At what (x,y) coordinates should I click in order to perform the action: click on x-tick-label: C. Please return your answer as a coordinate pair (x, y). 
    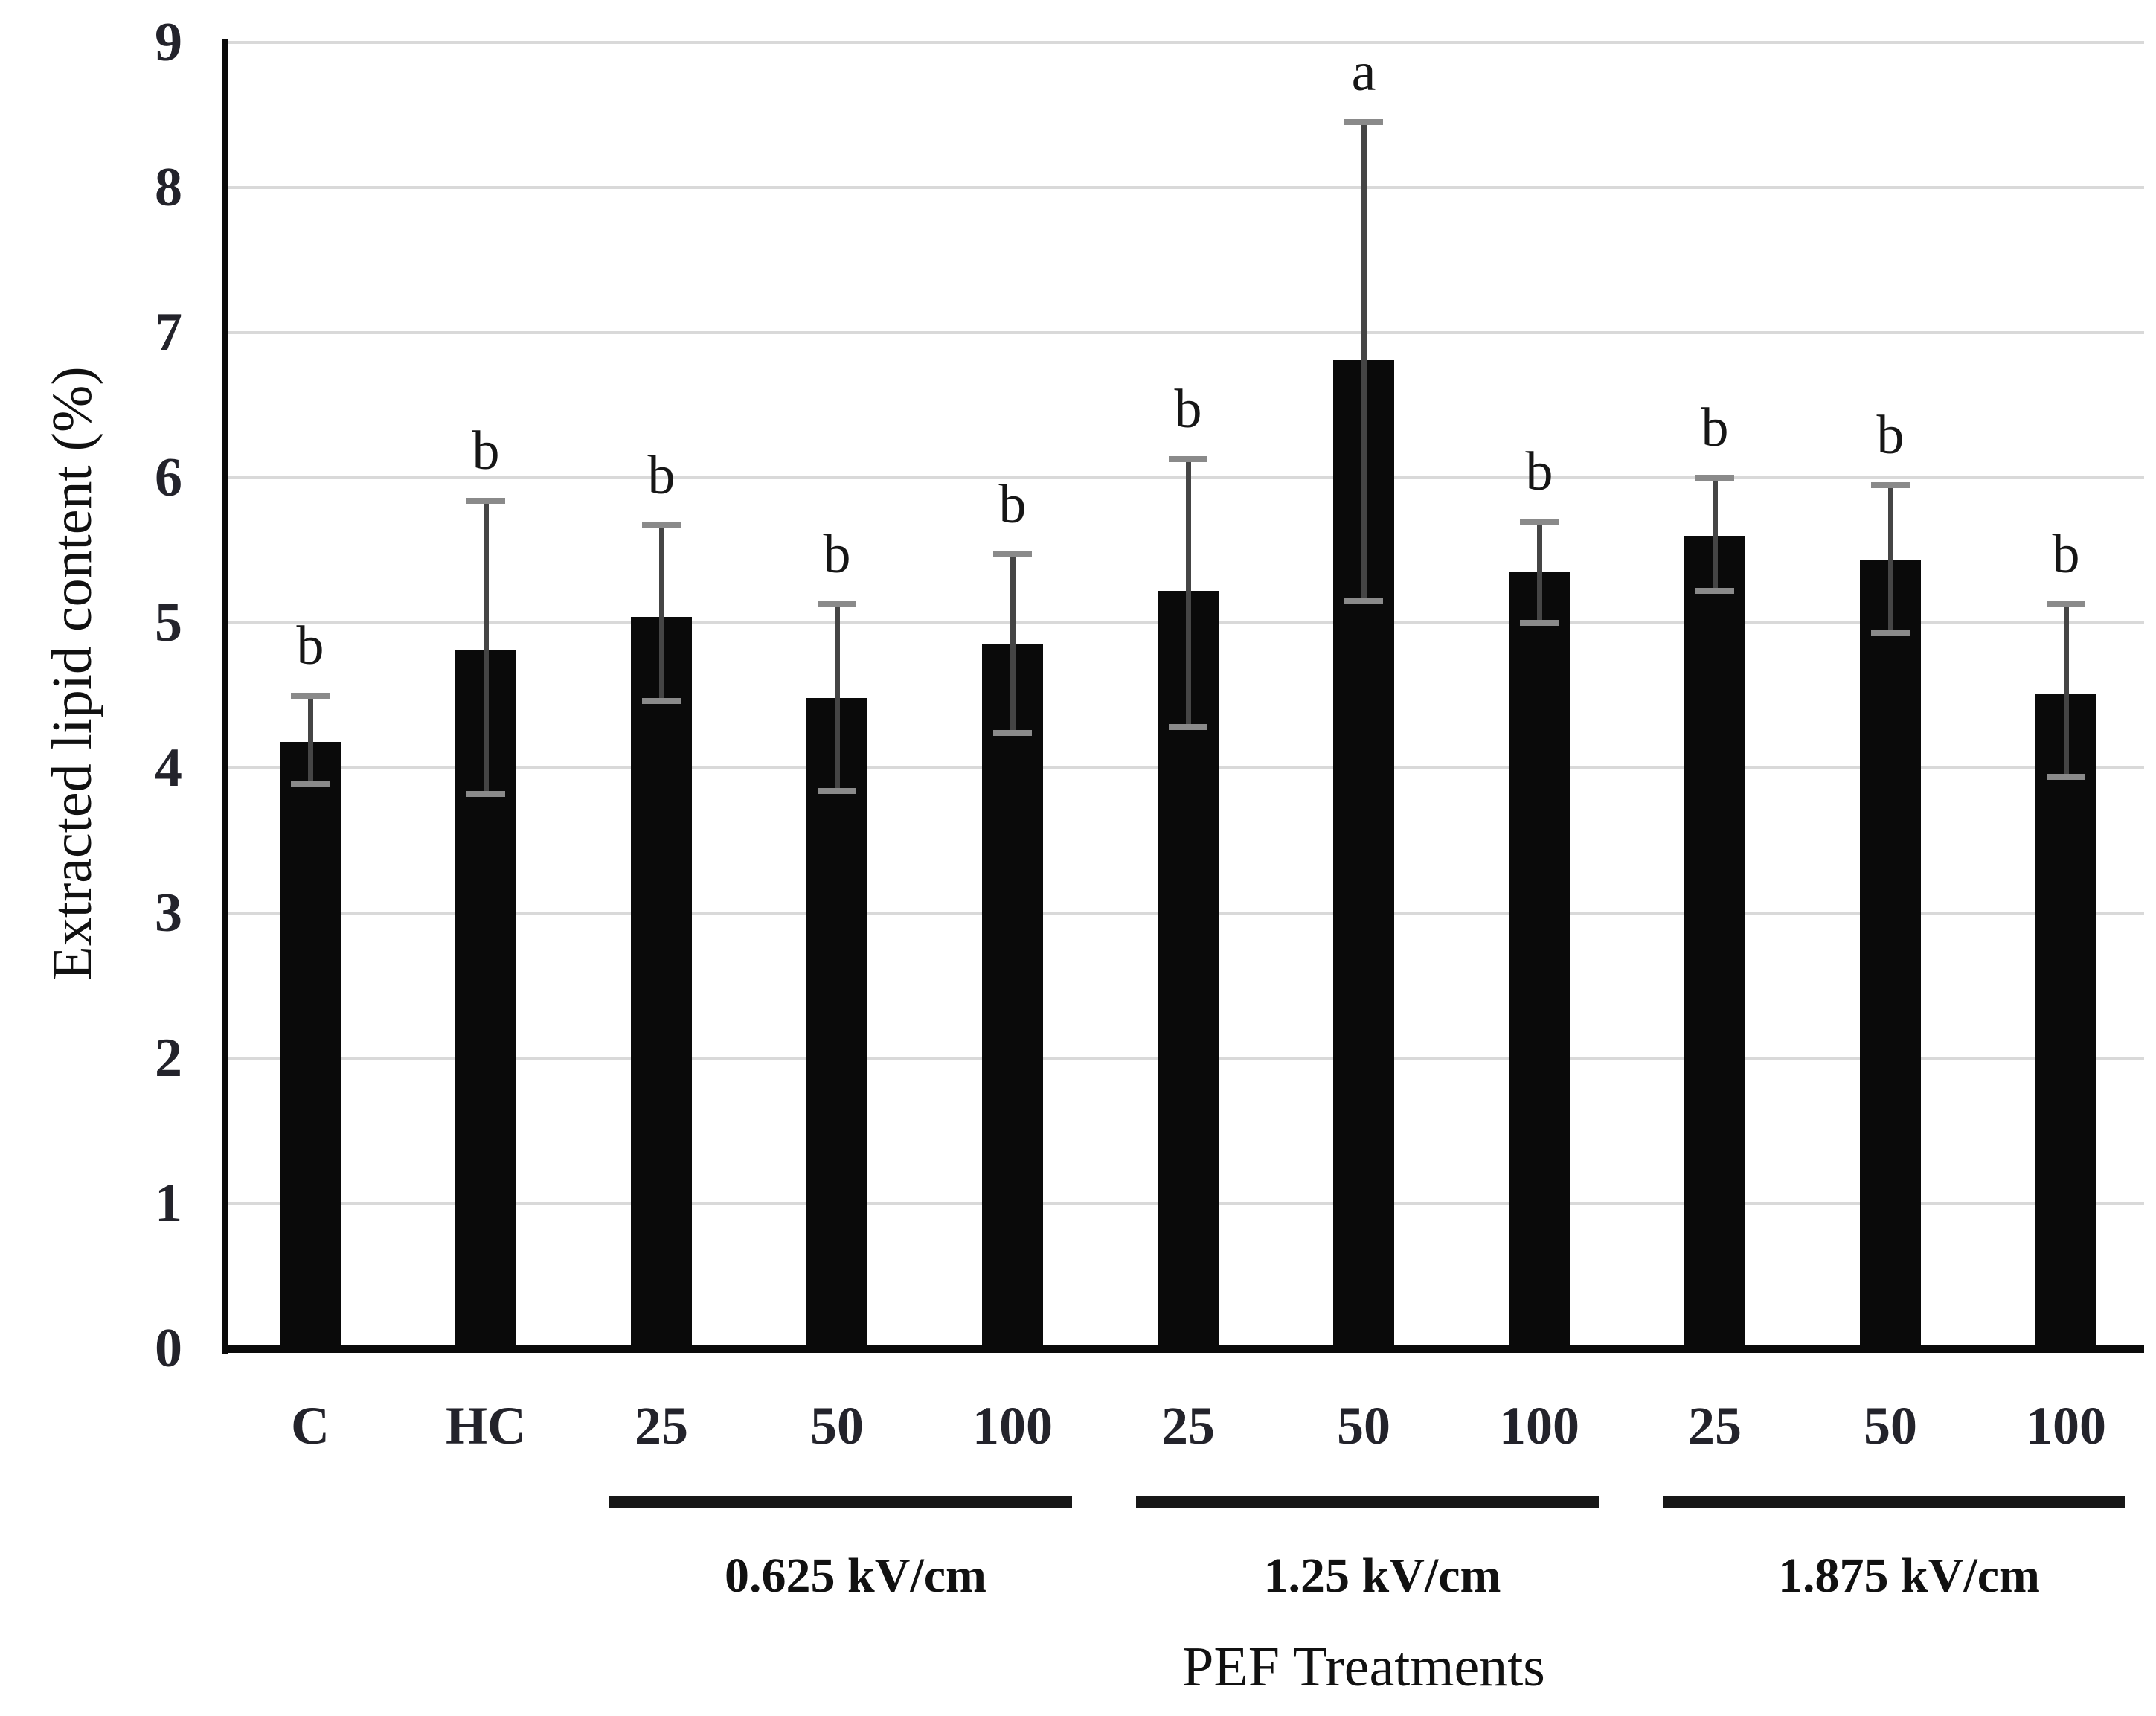
    Looking at the image, I should click on (310, 1426).